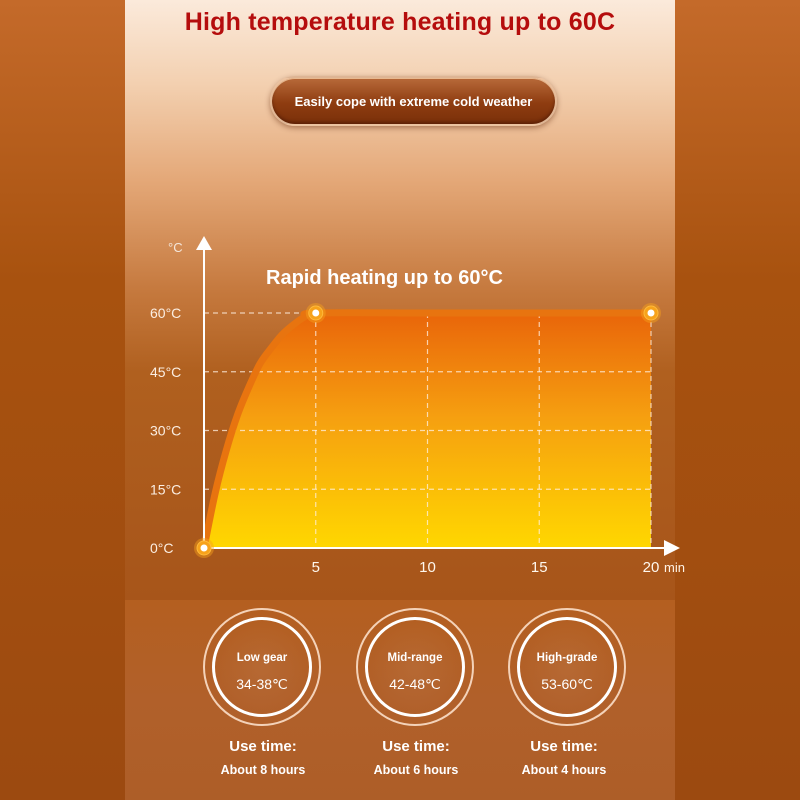  What do you see at coordinates (415, 658) in the screenshot?
I see `gear-name: Mid-range` at bounding box center [415, 658].